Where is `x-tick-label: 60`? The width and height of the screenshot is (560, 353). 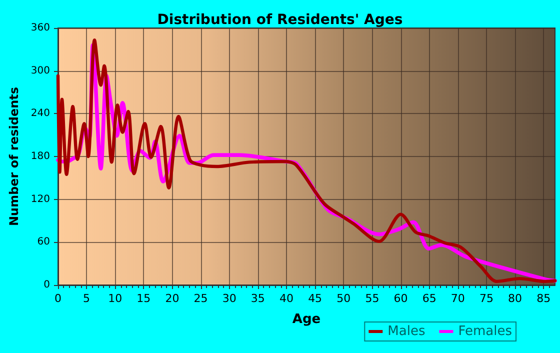 x-tick-label: 60 is located at coordinates (401, 298).